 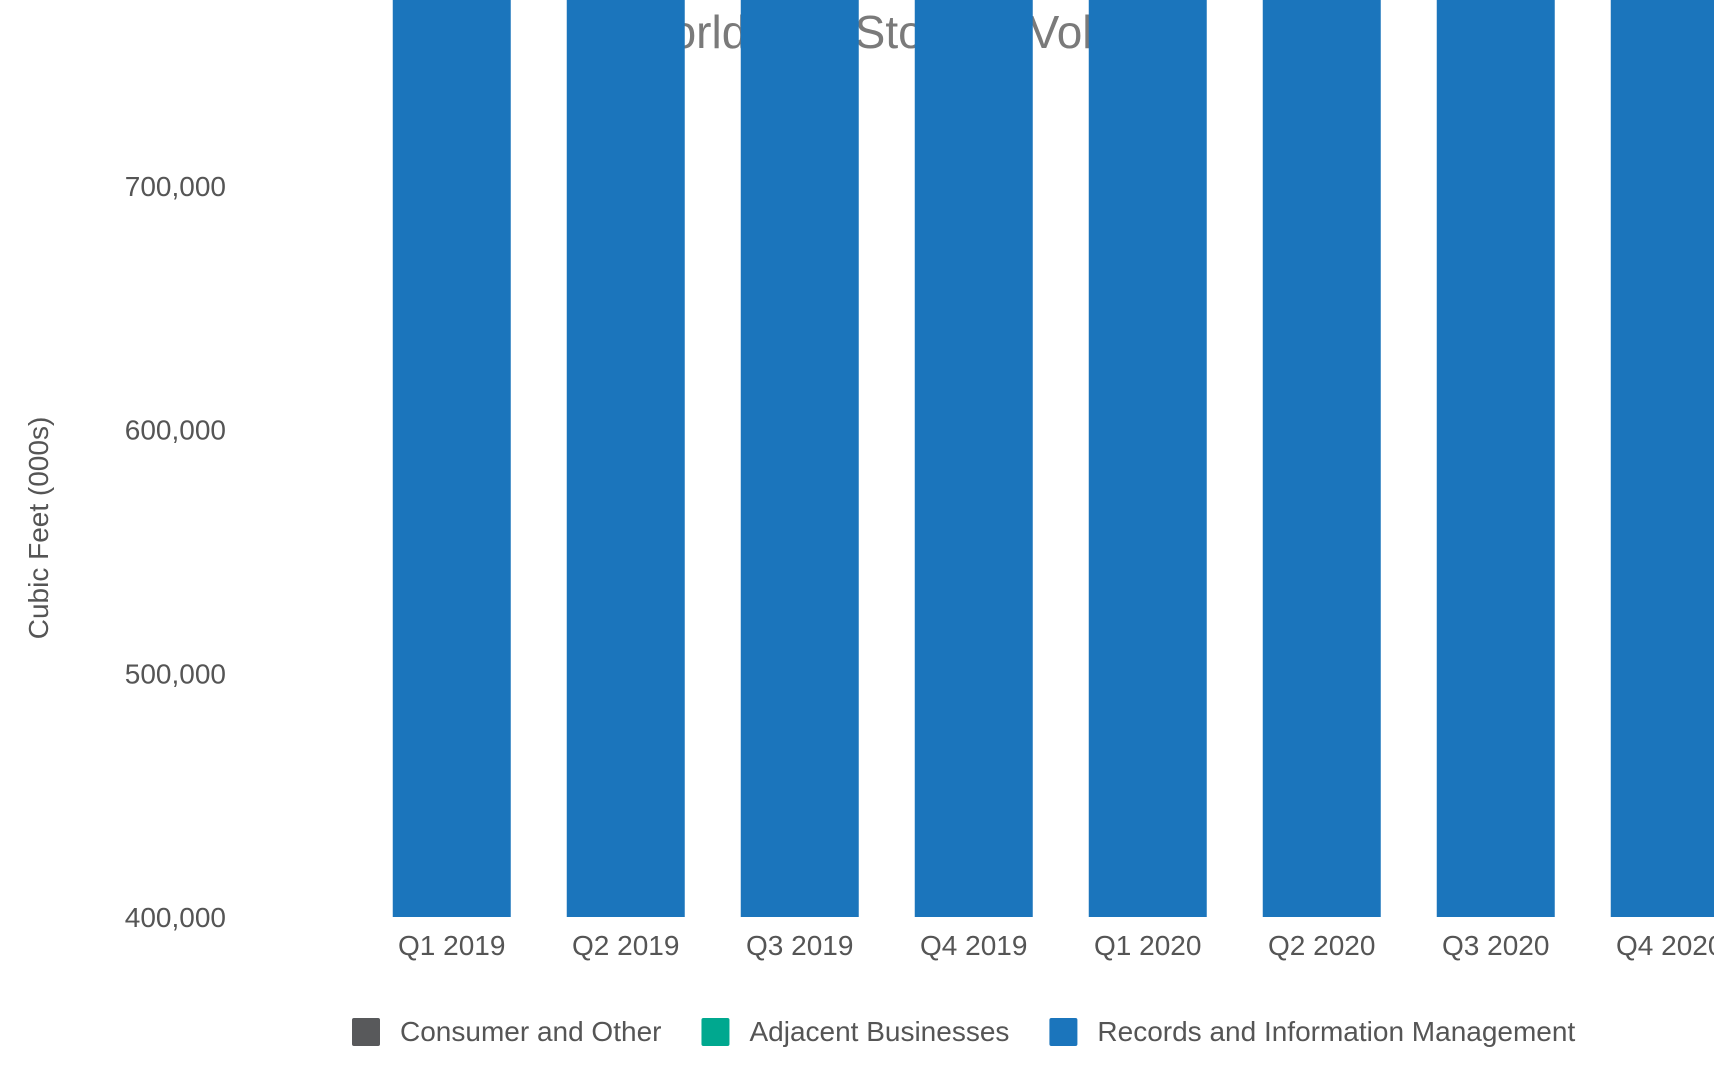 What do you see at coordinates (1321, 458) in the screenshot?
I see `bar-segment-records-and-information-management-q2-2020` at bounding box center [1321, 458].